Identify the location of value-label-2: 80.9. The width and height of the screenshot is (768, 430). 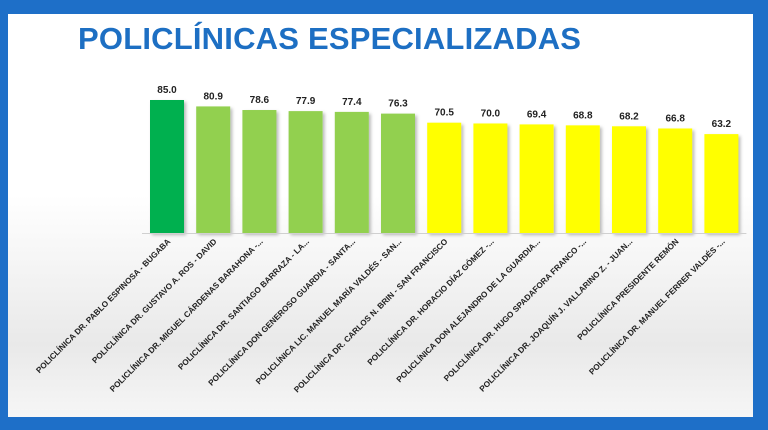
(213, 96).